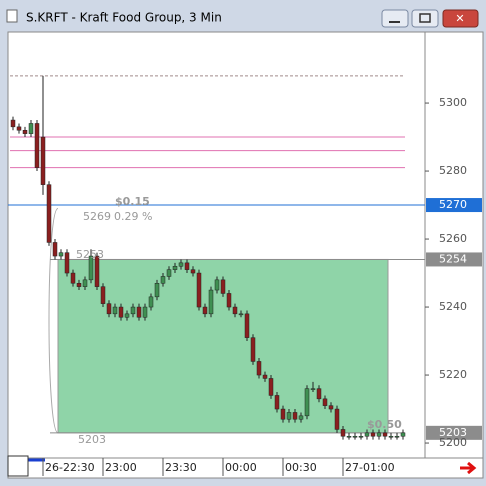 This screenshot has width=486, height=486. Describe the element at coordinates (453, 238) in the screenshot. I see `y-tick-label: 5260` at that location.